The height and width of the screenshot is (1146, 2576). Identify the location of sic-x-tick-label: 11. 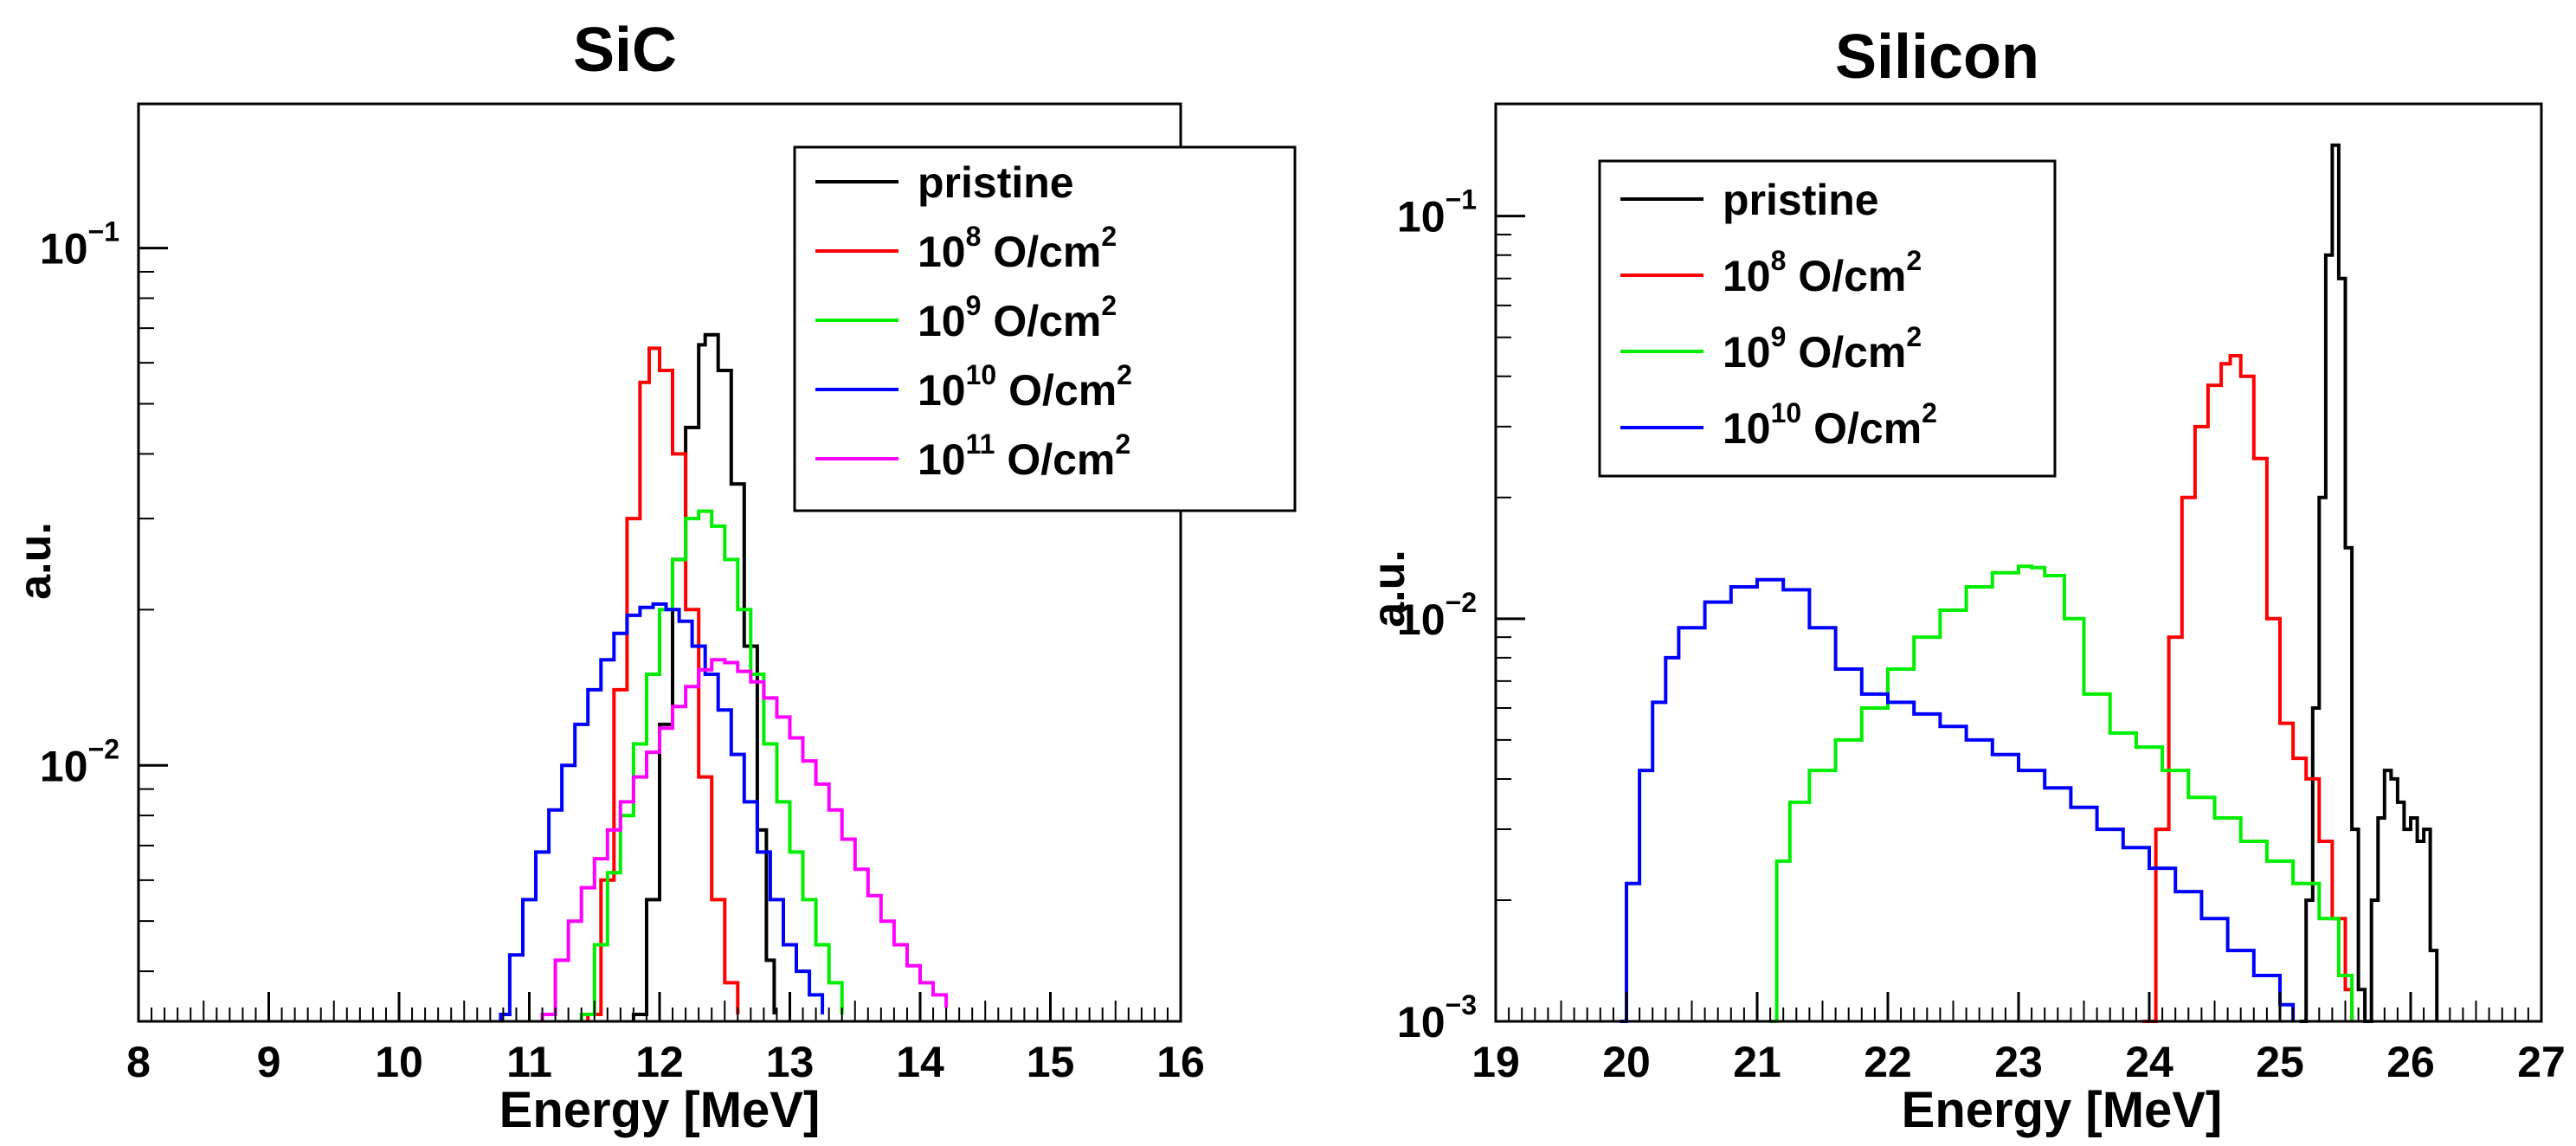
(529, 1062).